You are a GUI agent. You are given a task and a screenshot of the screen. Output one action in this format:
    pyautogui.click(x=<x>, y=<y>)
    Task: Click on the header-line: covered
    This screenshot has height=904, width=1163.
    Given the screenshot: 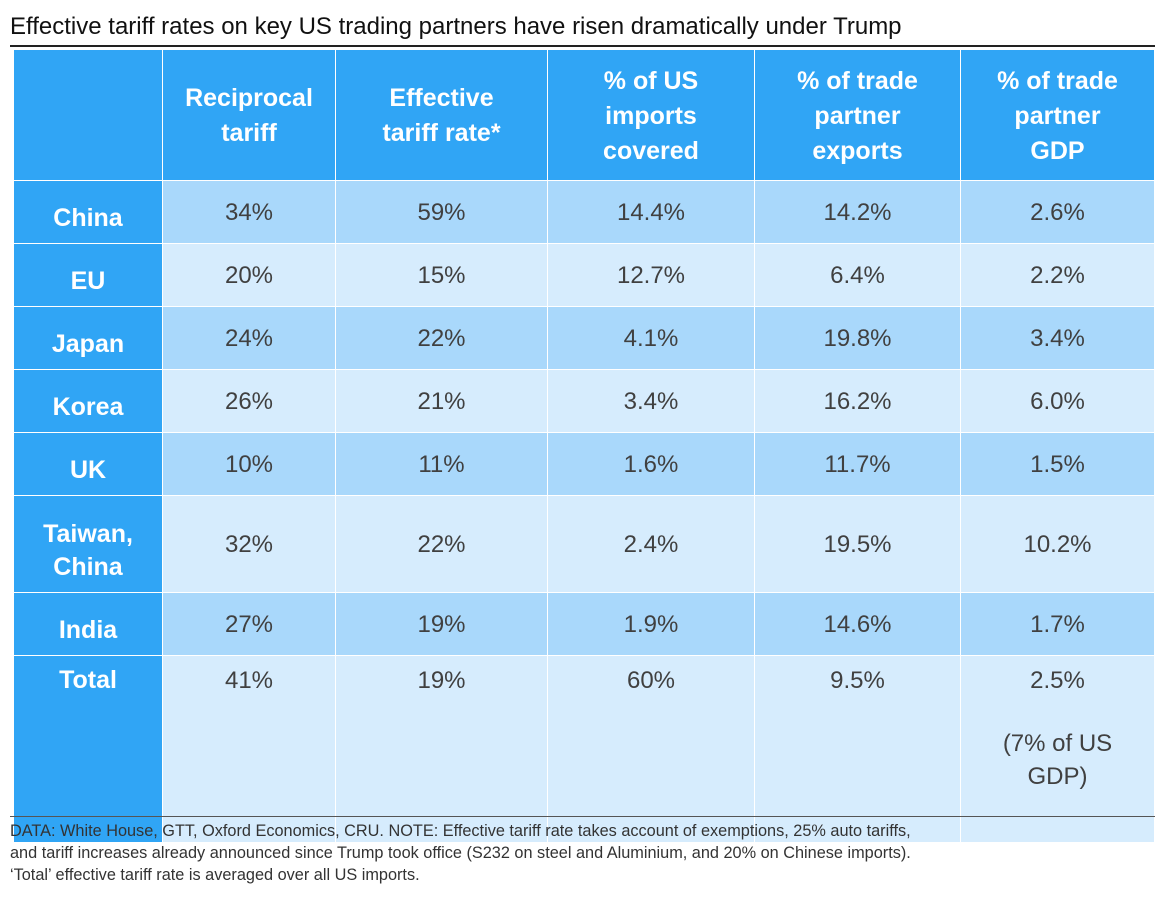 What is the action you would take?
    pyautogui.click(x=651, y=150)
    